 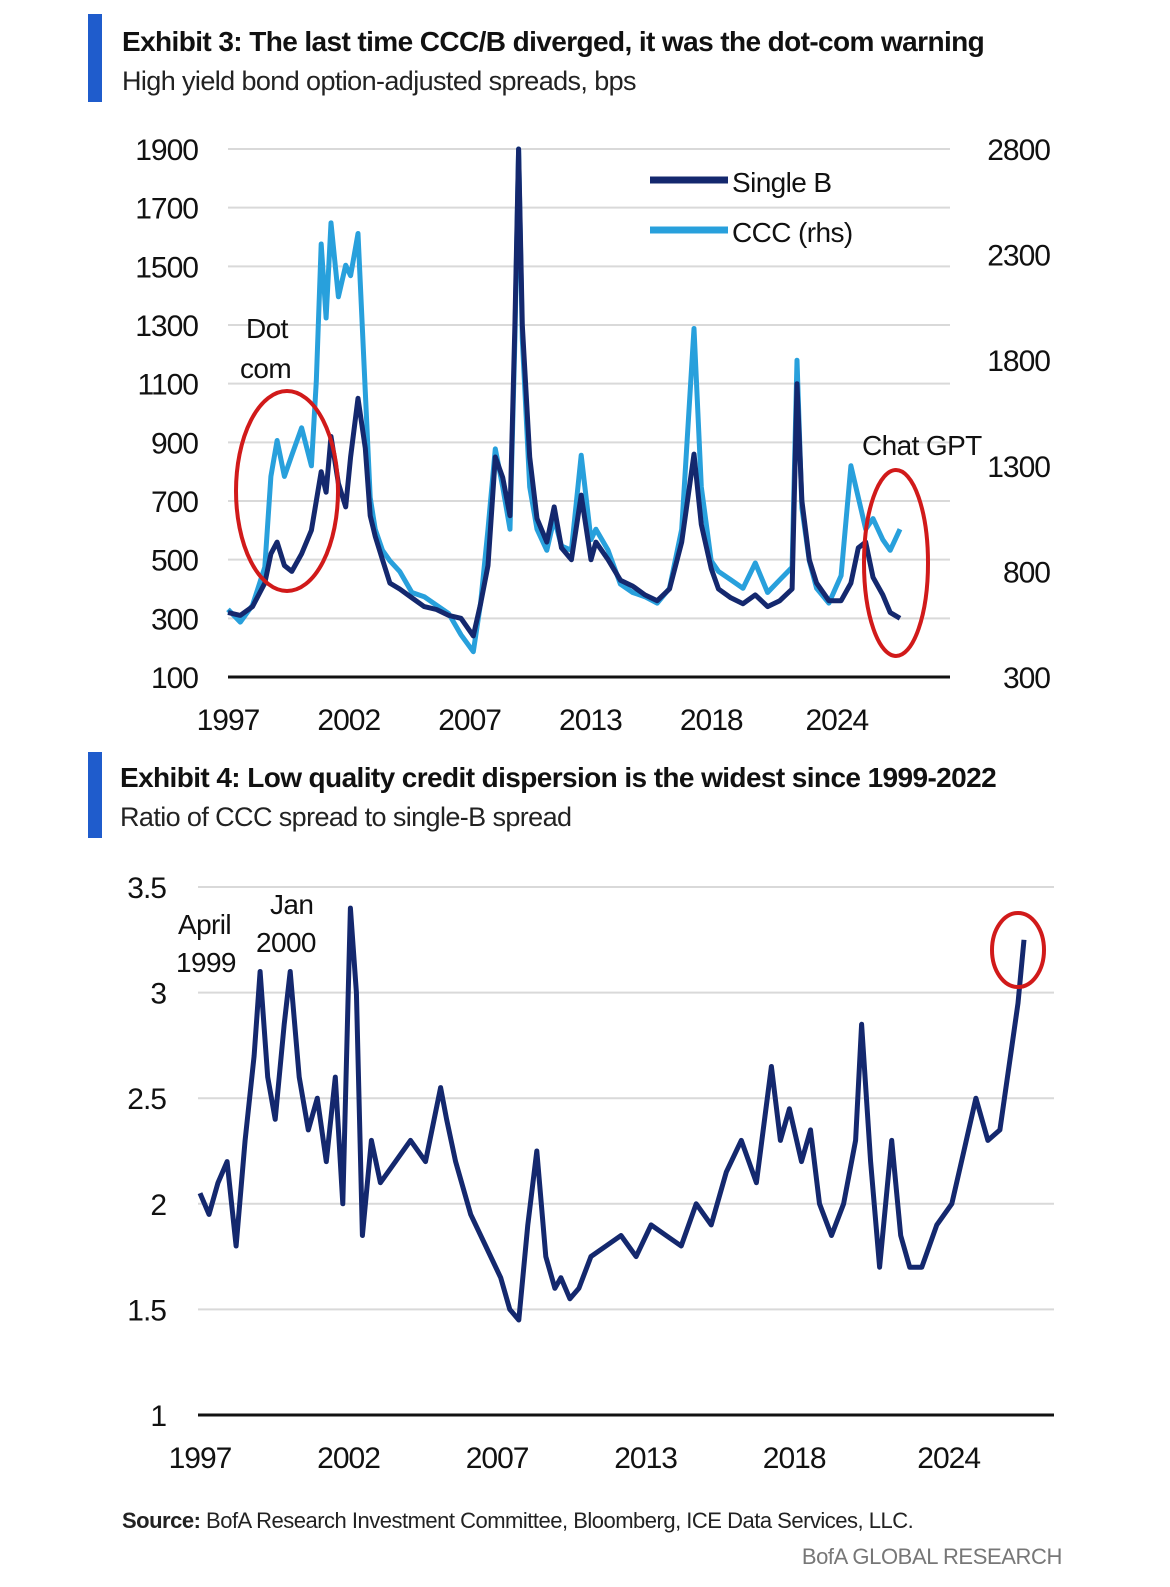 I want to click on y-tick-label: 1500, so click(x=166, y=267).